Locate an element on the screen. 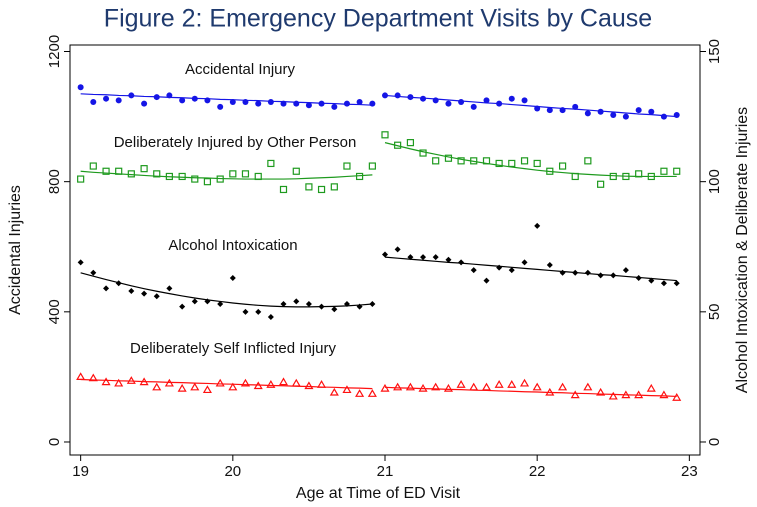 The image size is (757, 507). x-axis-title: Age at Time of ED Visit is located at coordinates (378, 493).